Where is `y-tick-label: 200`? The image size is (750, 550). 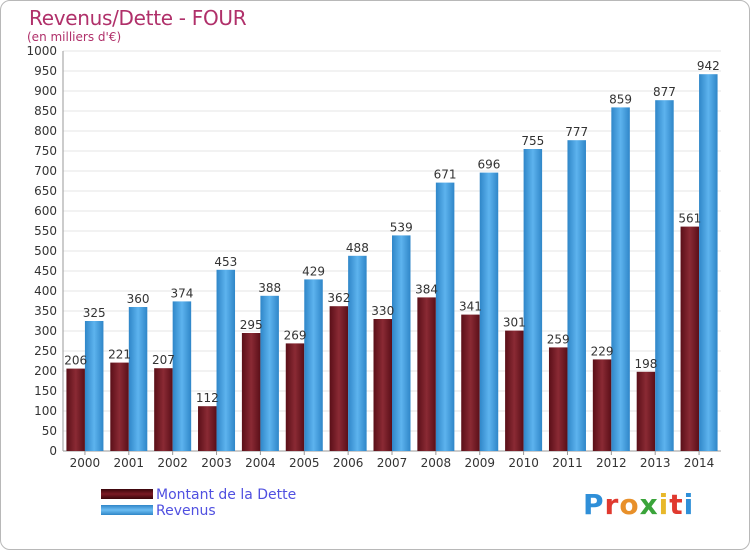 y-tick-label: 200 is located at coordinates (45, 371).